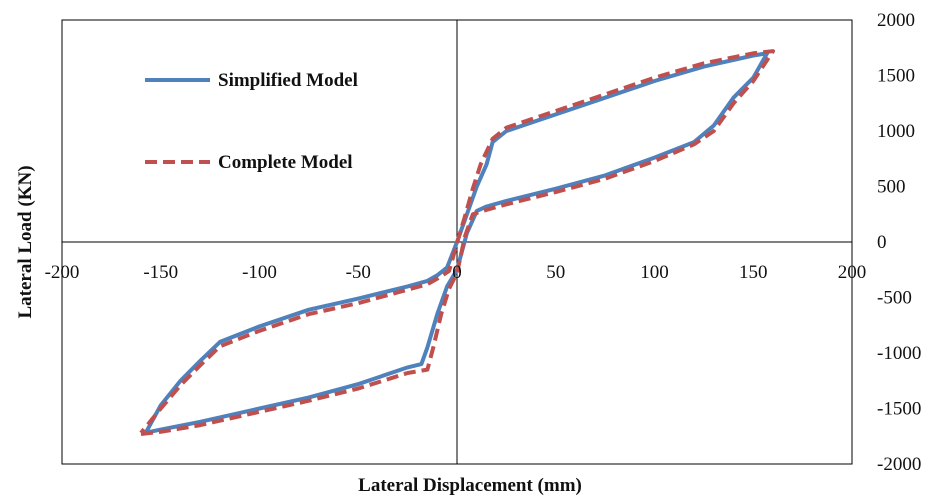 The image size is (939, 498). Describe the element at coordinates (891, 187) in the screenshot. I see `y-tick-label: 500` at that location.